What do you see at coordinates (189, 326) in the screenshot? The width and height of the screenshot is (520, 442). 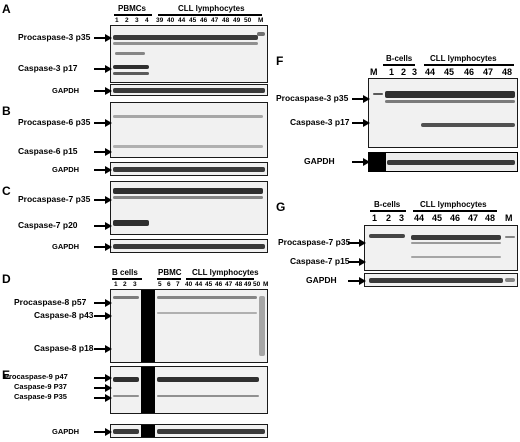 I see `blot-d-caspase8` at bounding box center [189, 326].